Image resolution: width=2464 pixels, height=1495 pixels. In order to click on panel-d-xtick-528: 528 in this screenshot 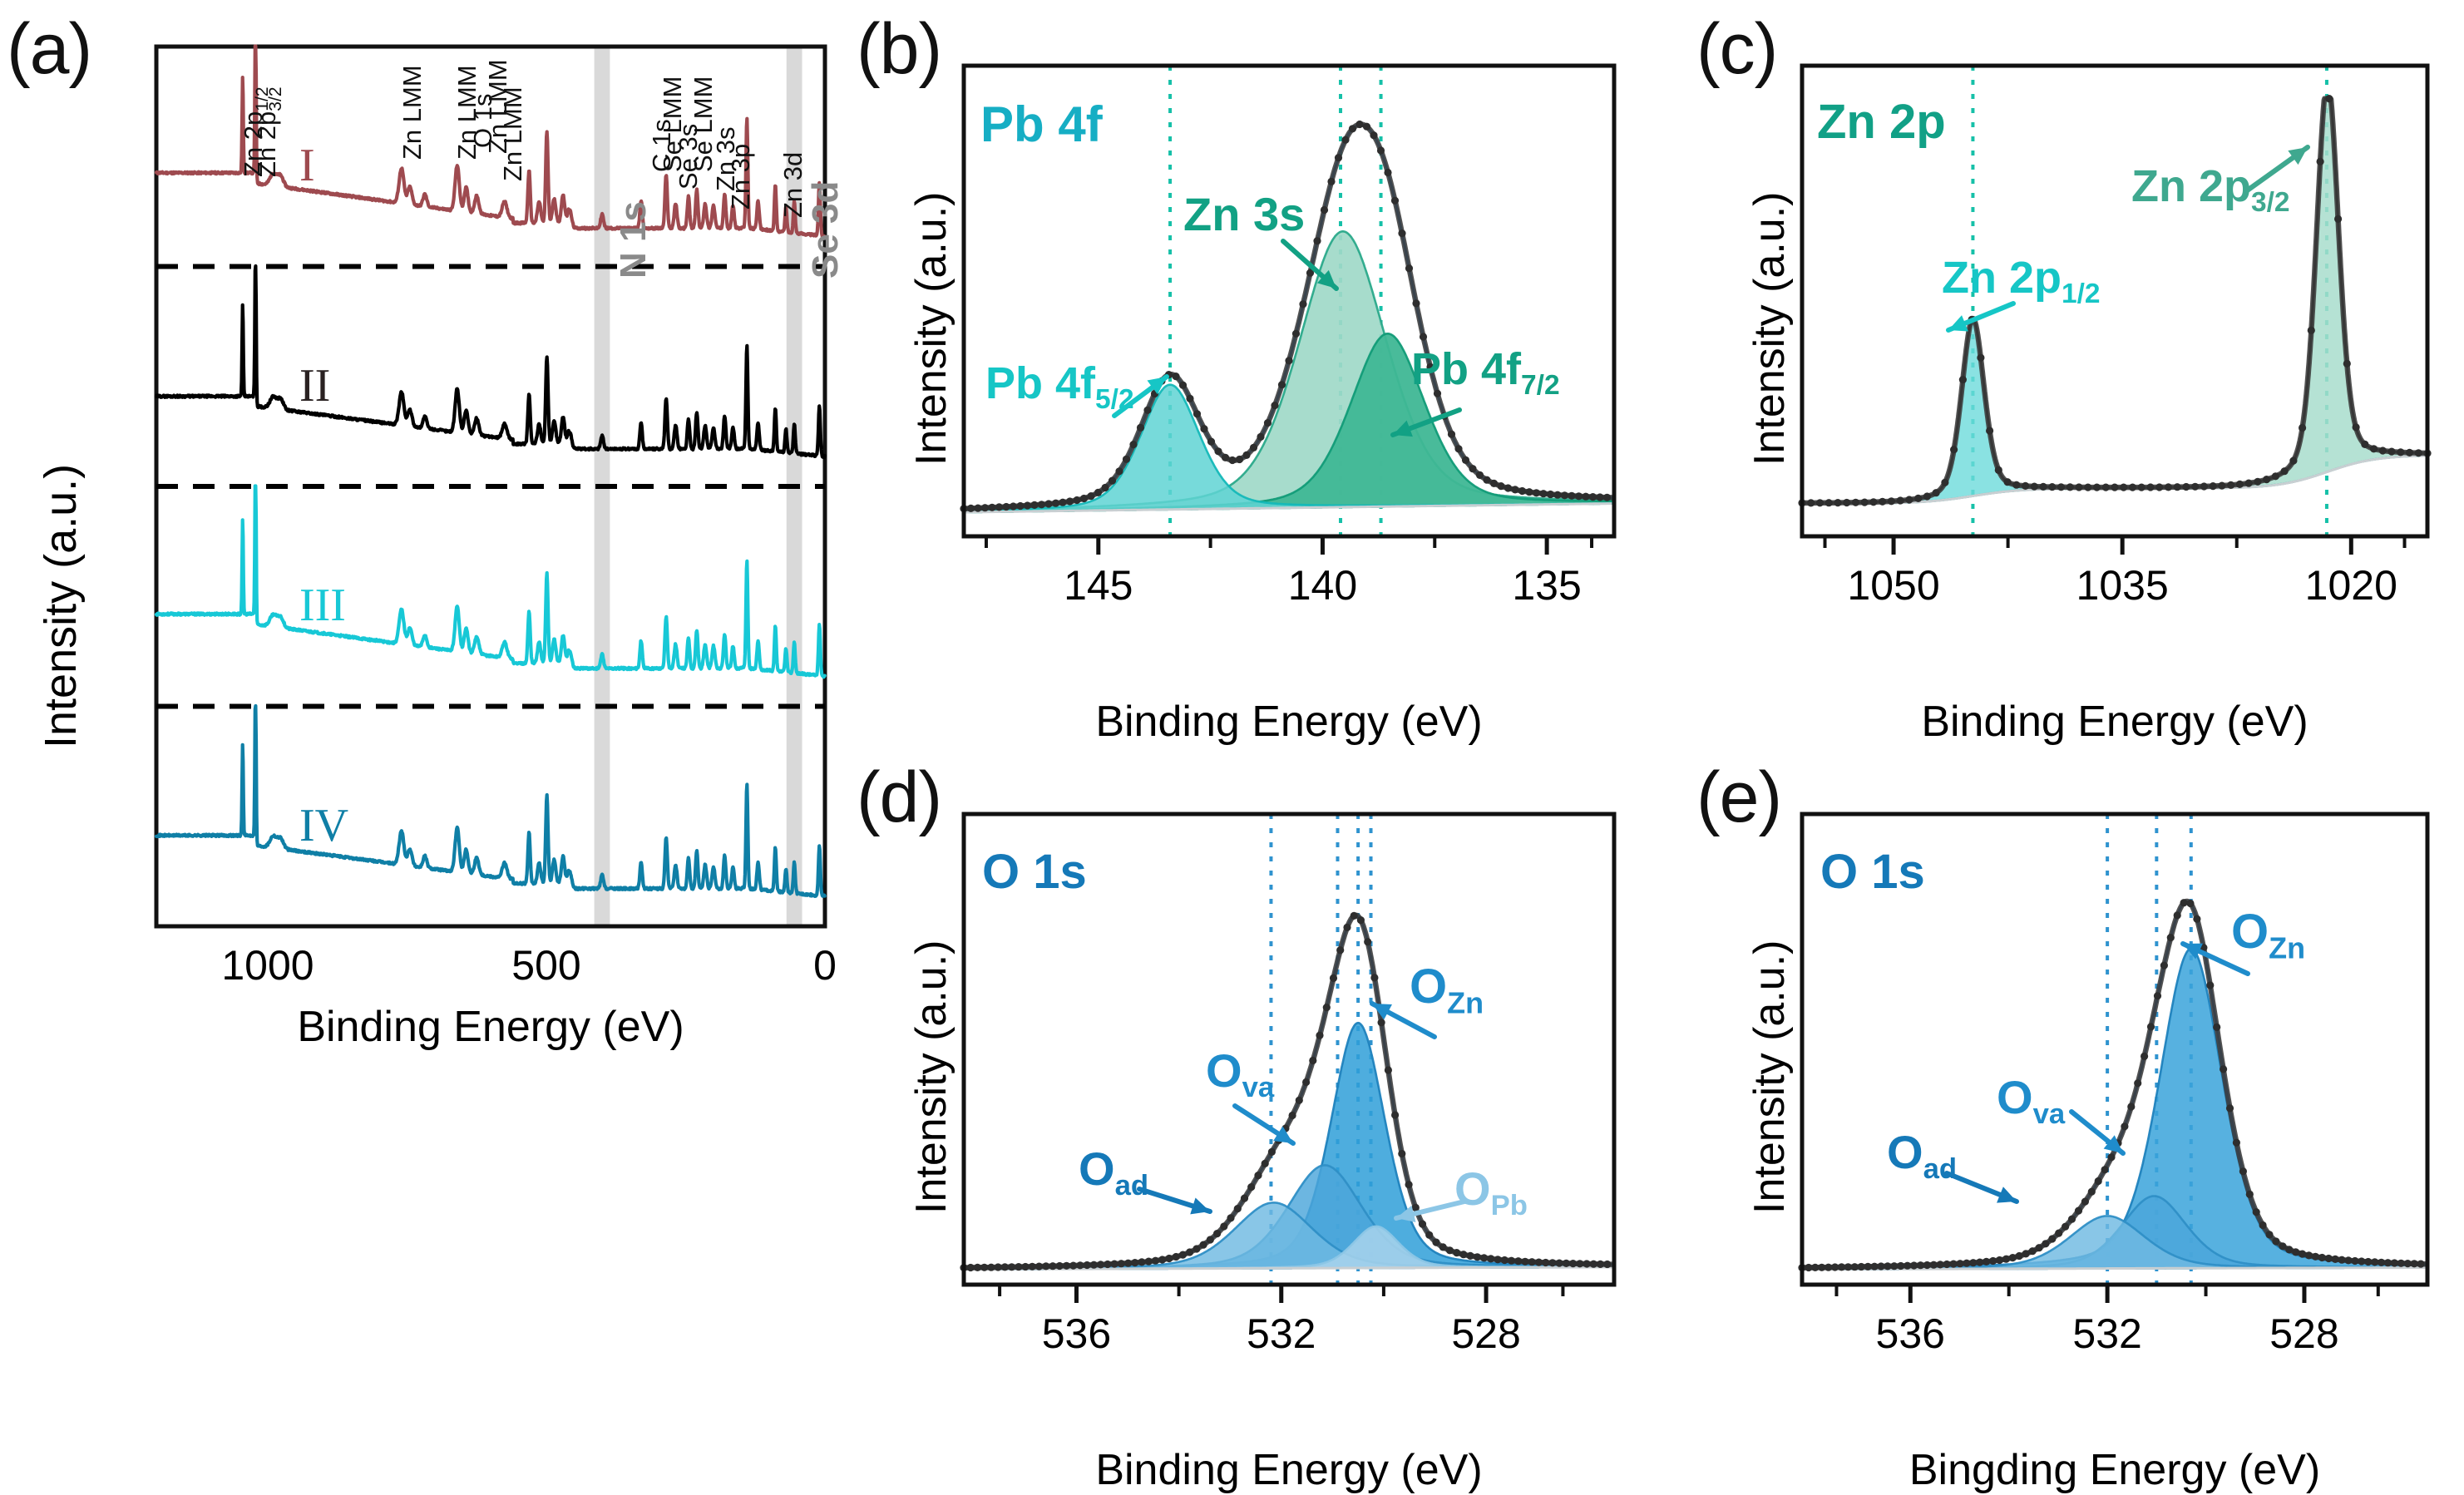, I will do `click(1486, 1333)`.